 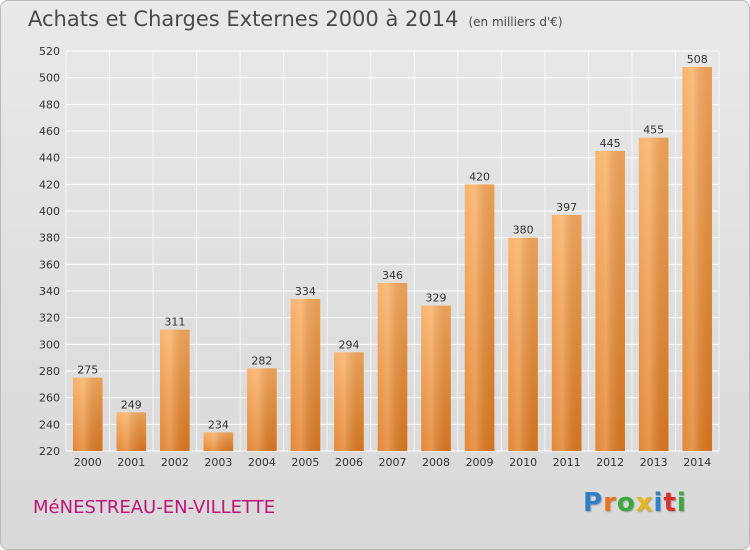 What do you see at coordinates (218, 462) in the screenshot?
I see `x-tick-label: 2003` at bounding box center [218, 462].